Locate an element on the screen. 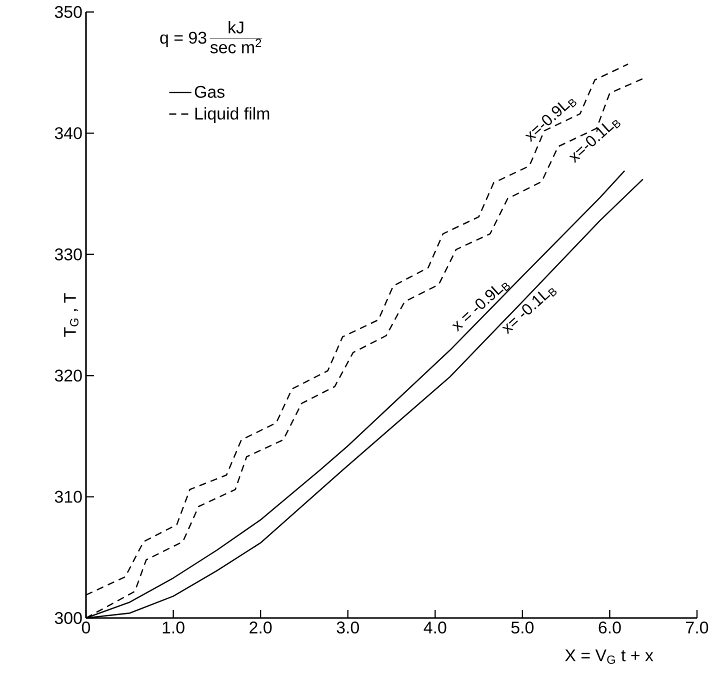 This screenshot has width=713, height=683. x-tick-label: 2.0 is located at coordinates (261, 628).